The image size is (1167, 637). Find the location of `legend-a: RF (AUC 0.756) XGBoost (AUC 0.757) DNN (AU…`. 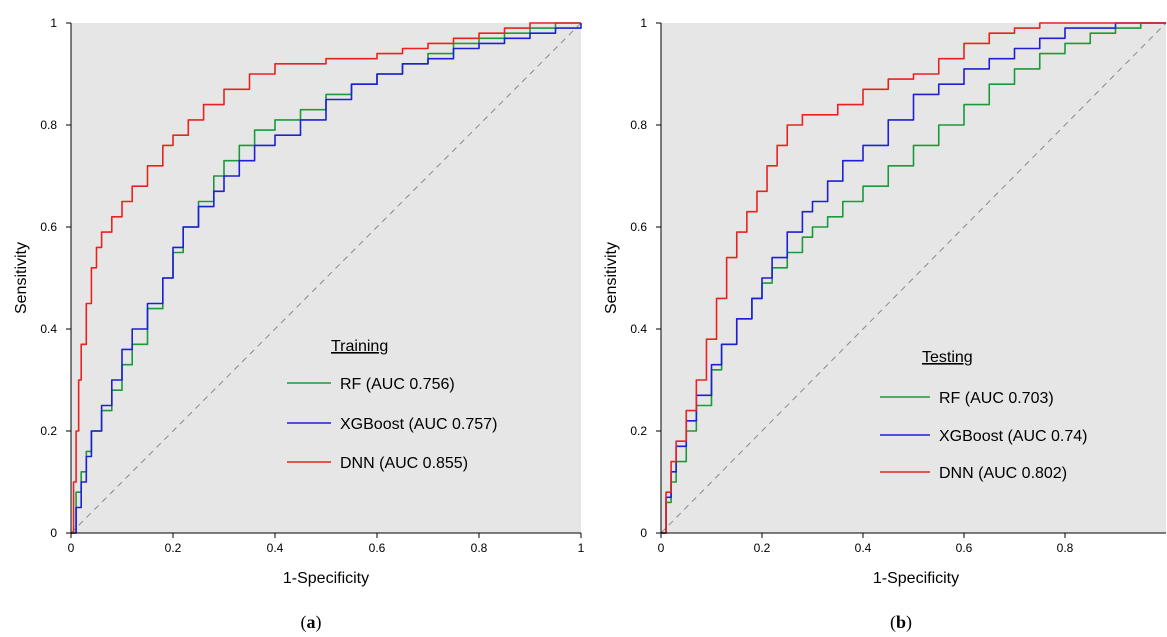

legend-a: RF (AUC 0.756) XGBoost (AUC 0.757) DNN (AU… is located at coordinates (392, 424).